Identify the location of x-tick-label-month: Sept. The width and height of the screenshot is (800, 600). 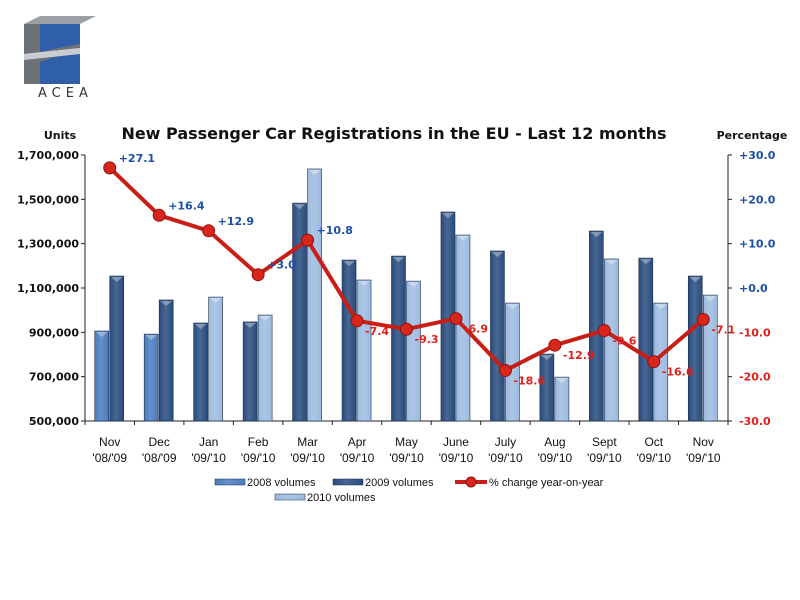
(604, 442).